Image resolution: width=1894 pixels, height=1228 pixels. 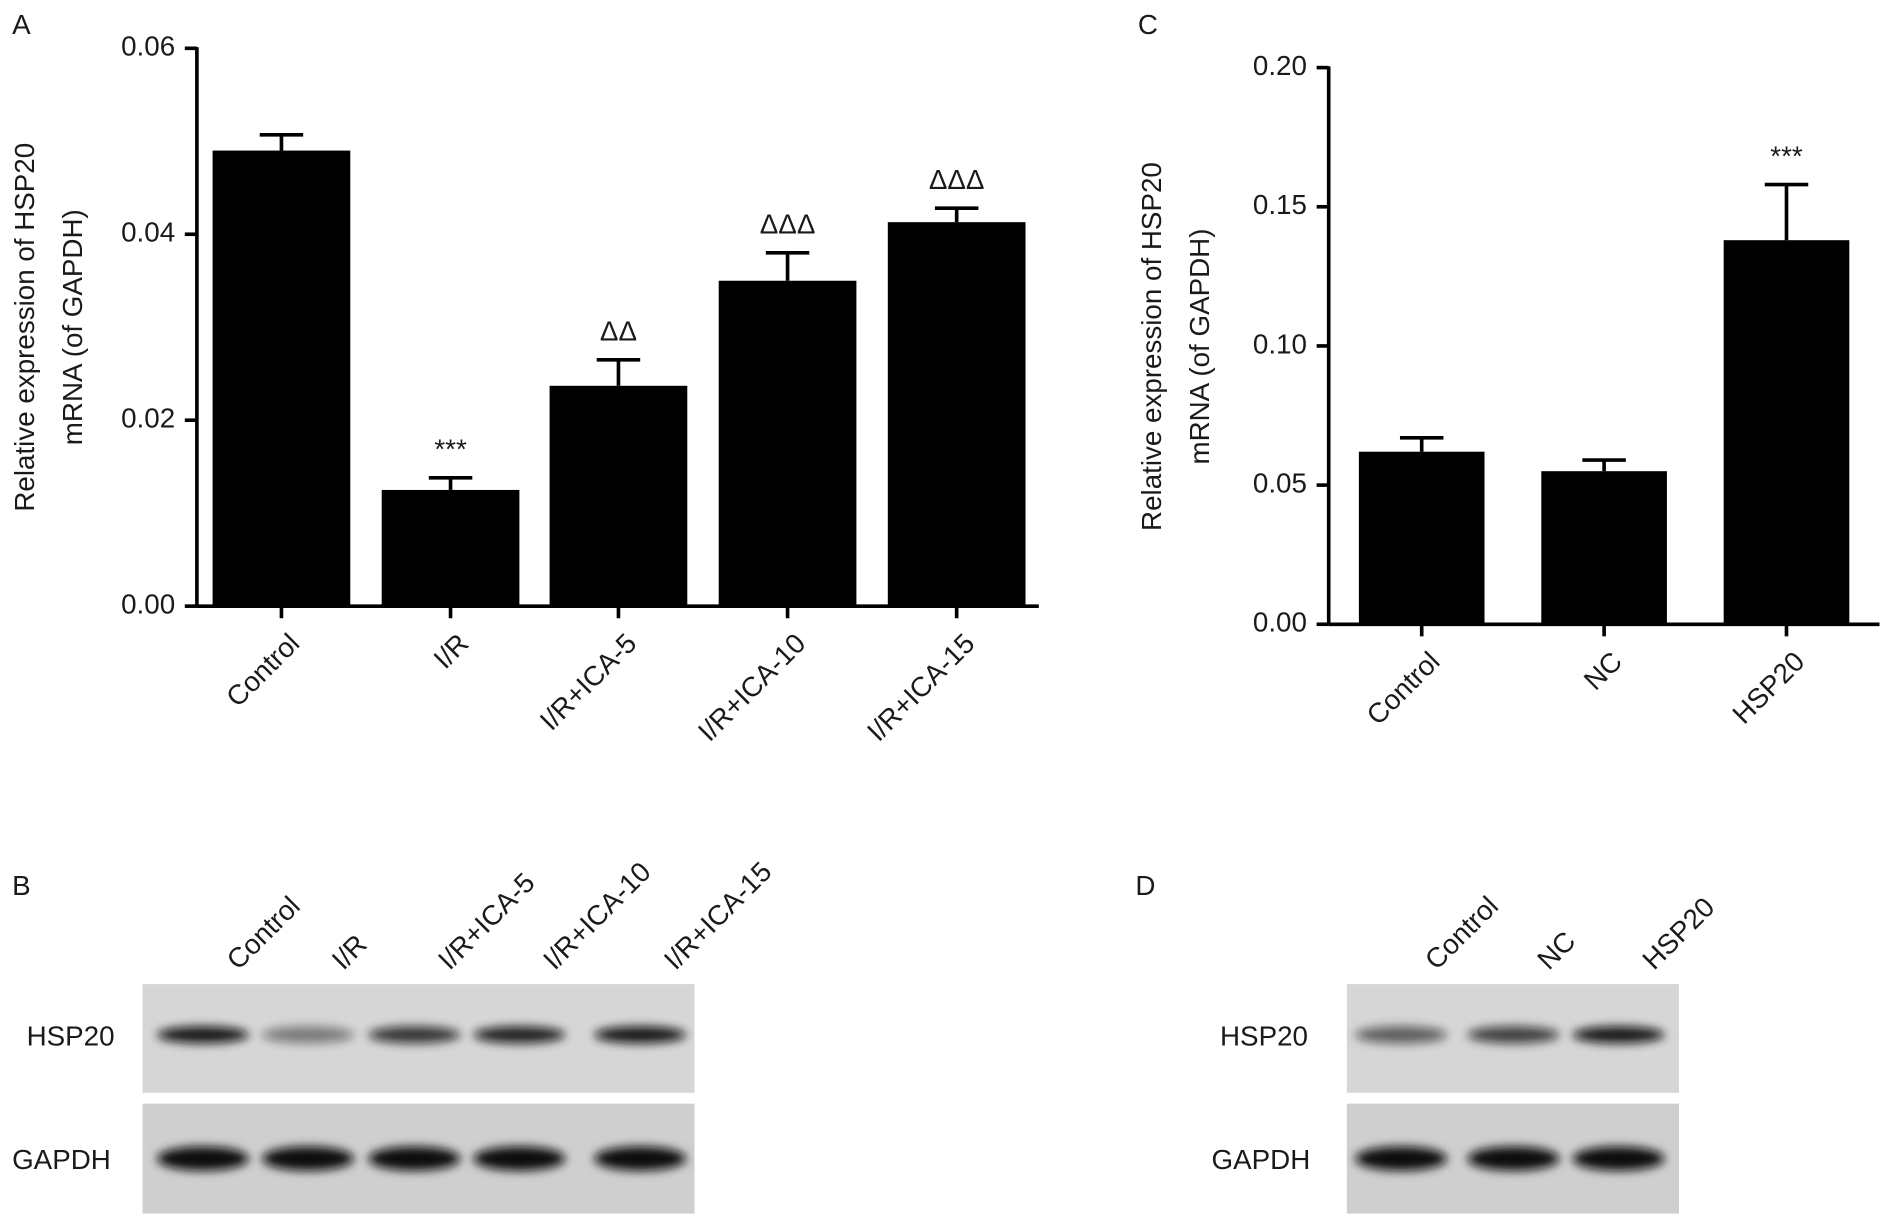 I want to click on x-tick-label: I/R+ICA-15, so click(x=921, y=687).